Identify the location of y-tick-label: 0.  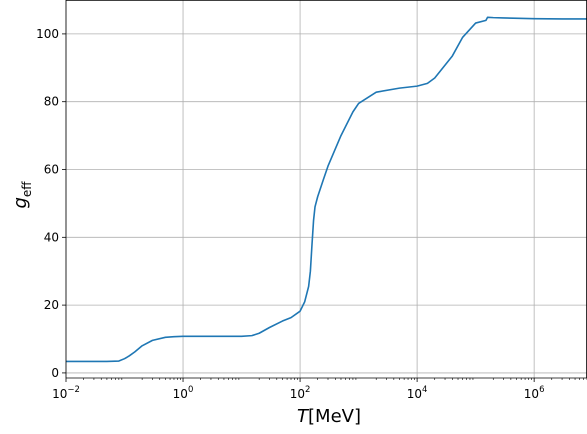
(55, 373).